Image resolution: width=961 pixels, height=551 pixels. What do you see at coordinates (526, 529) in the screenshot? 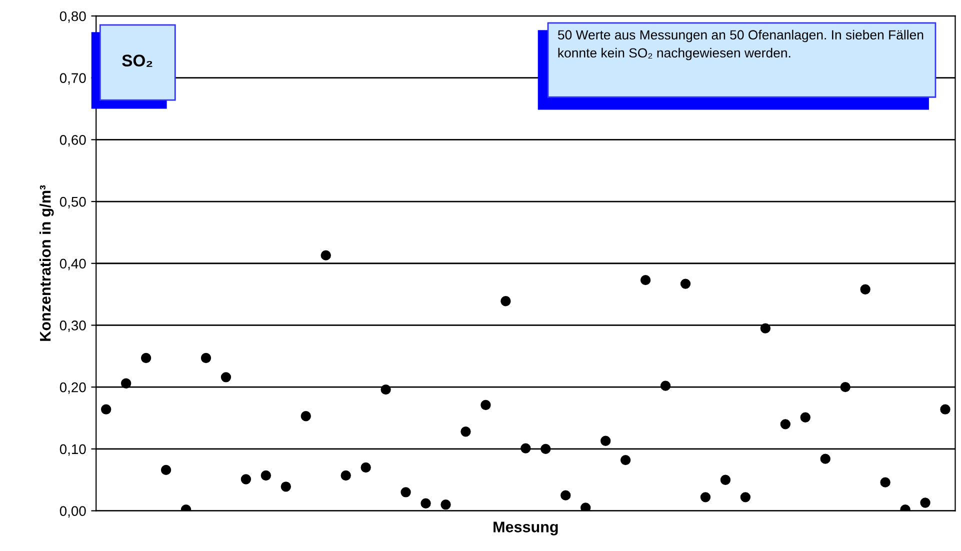
I see `x-axis-title: Messung` at bounding box center [526, 529].